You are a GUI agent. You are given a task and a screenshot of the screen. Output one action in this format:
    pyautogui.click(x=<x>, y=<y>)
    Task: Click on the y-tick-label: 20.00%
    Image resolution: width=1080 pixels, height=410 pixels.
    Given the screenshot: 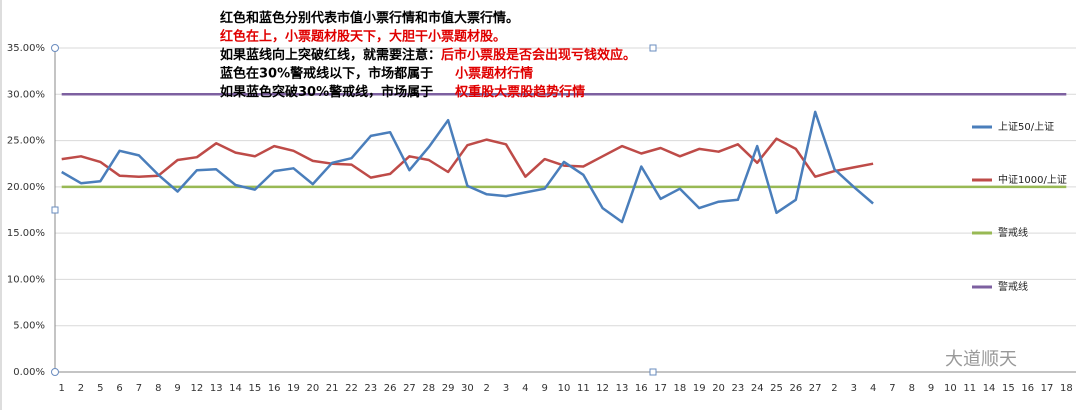 What is the action you would take?
    pyautogui.click(x=26, y=187)
    